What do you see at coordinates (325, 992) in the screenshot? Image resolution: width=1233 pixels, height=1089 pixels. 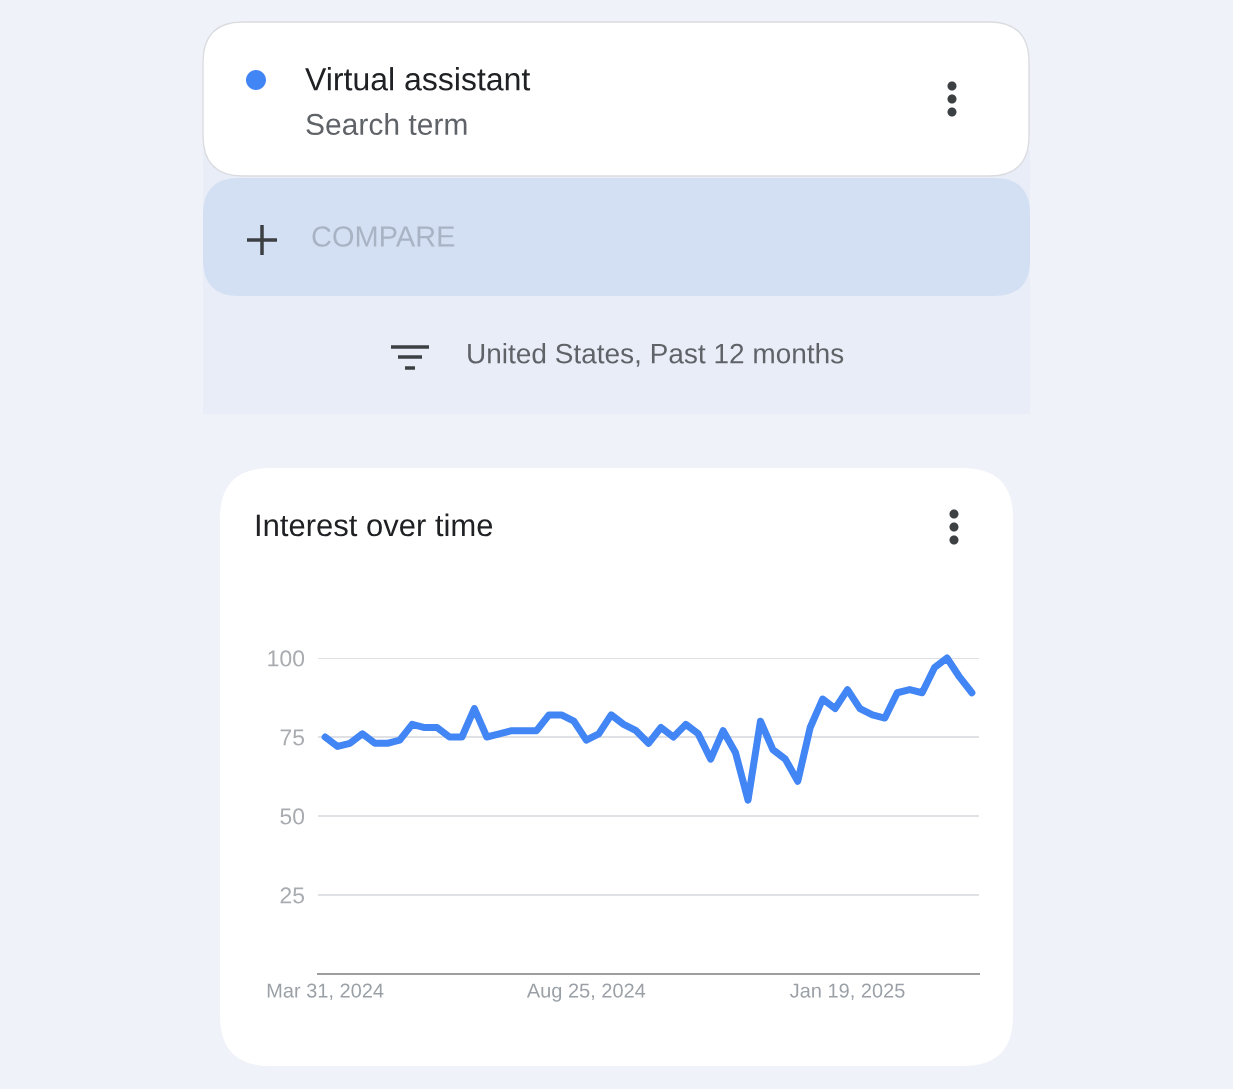 I see `x-tick-label: Mar 31, 2024` at bounding box center [325, 992].